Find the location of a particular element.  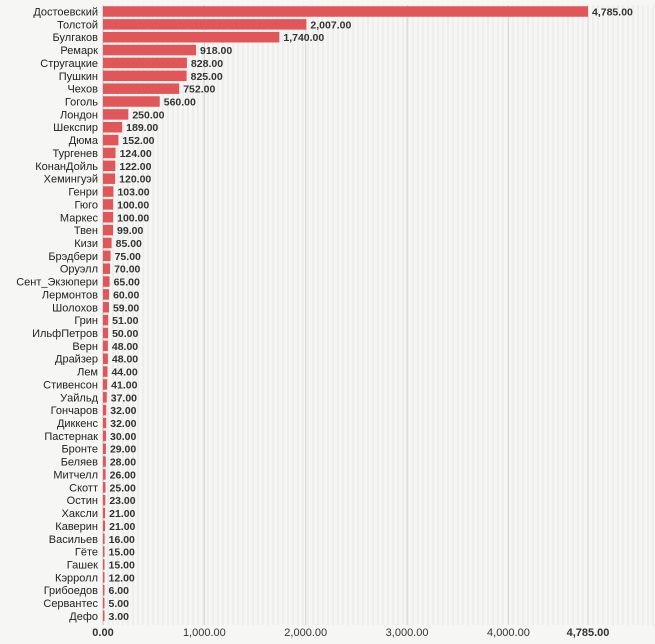

category-label: Уайльд is located at coordinates (79, 398).